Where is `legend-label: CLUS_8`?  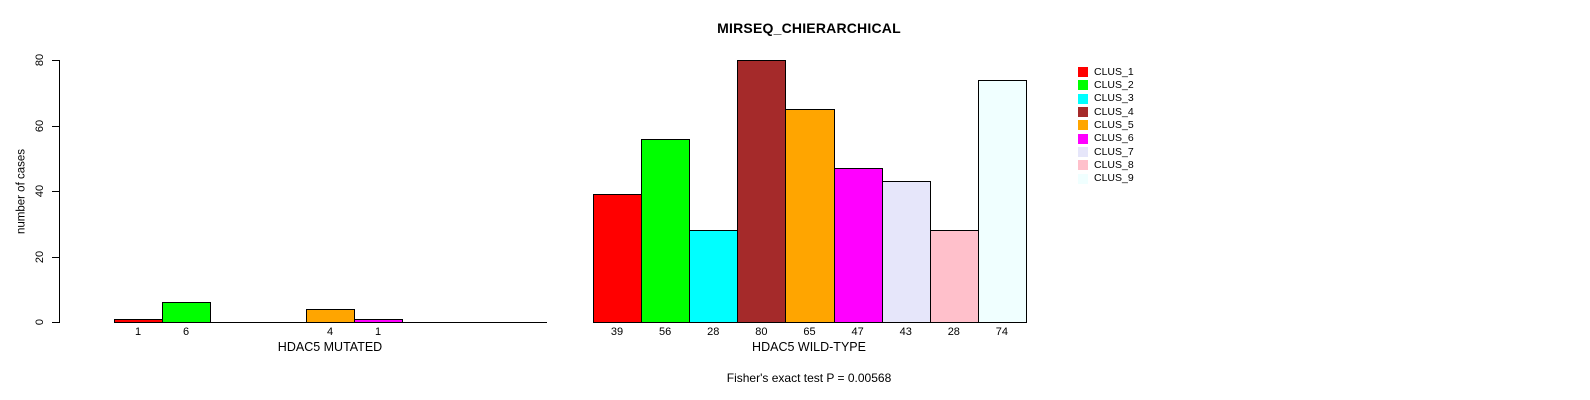
legend-label: CLUS_8 is located at coordinates (1114, 164).